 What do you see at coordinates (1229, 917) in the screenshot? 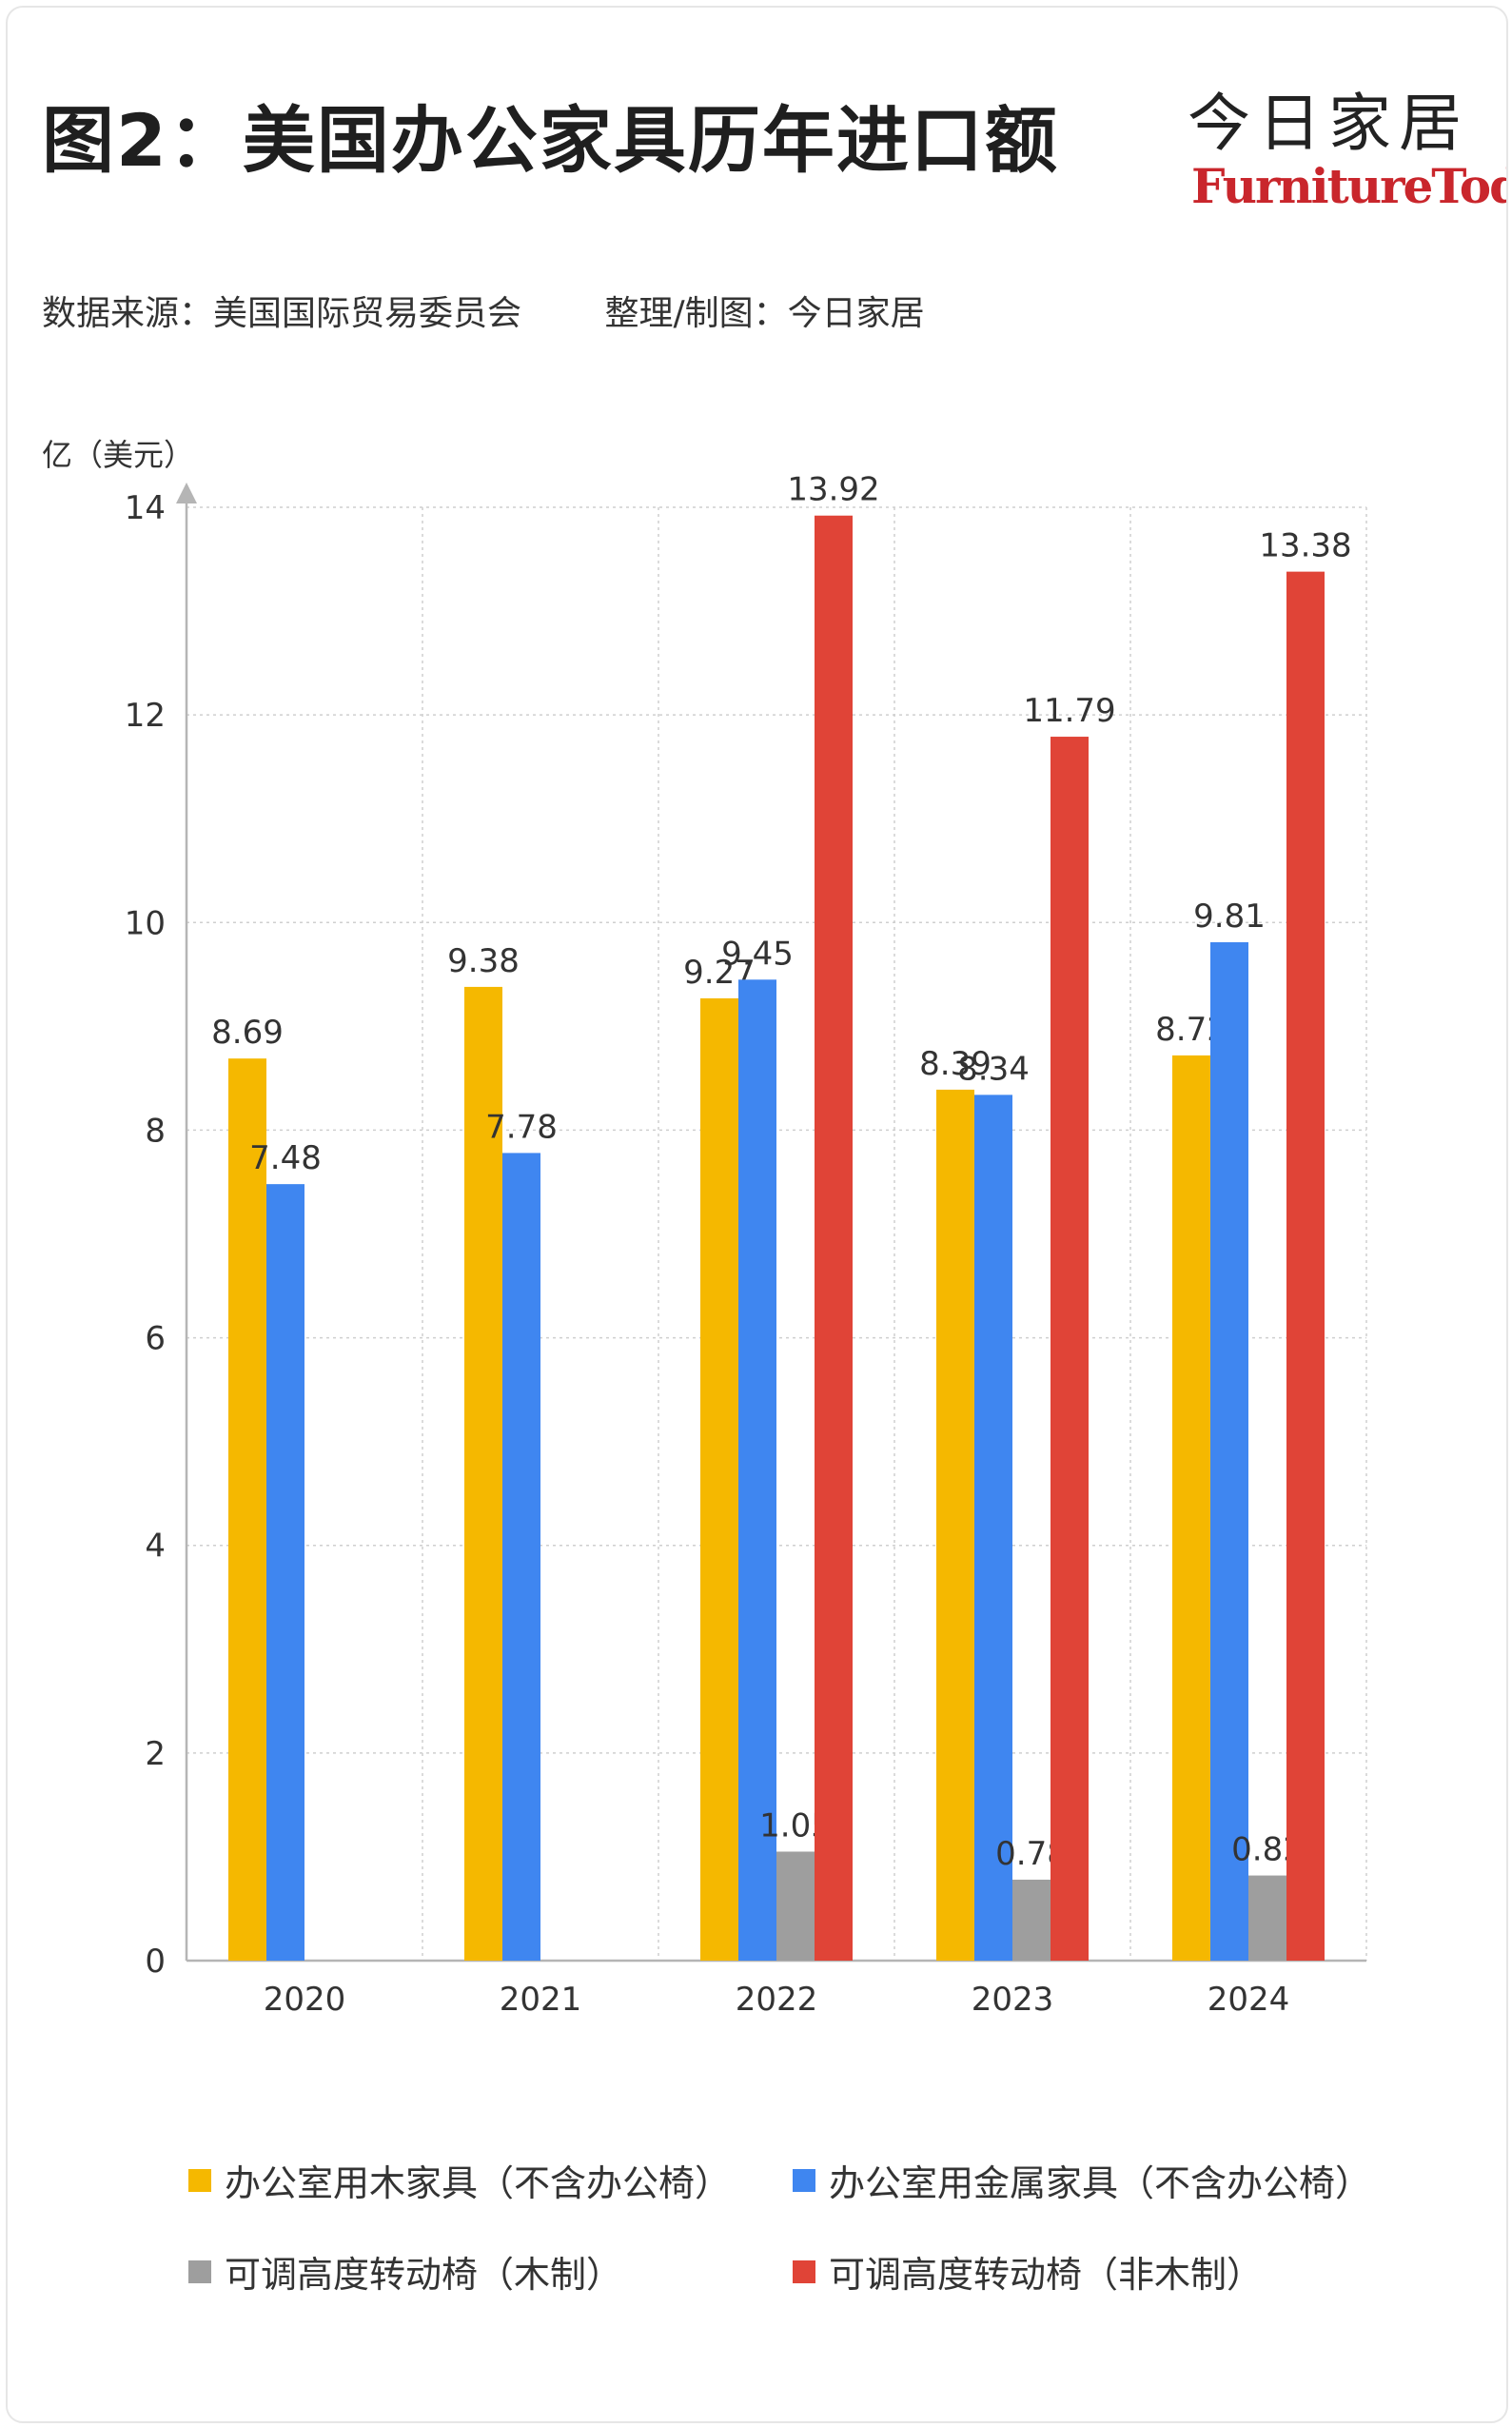
I see `data-label: 9.81` at bounding box center [1229, 917].